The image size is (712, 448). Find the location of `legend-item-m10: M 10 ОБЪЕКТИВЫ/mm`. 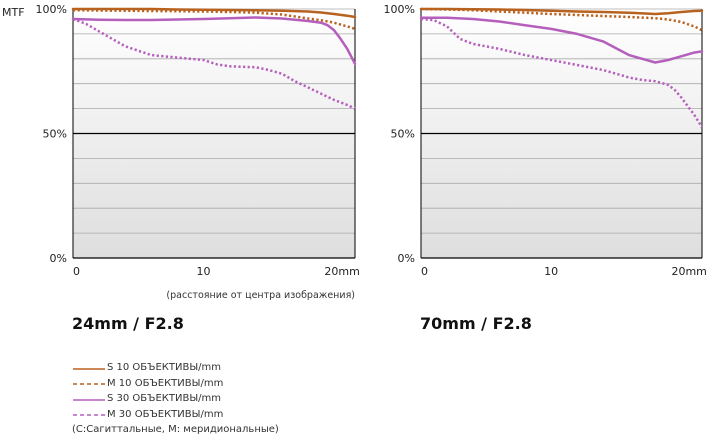

legend-item-m10: M 10 ОБЪЕКТИВЫ/mm is located at coordinates (175, 384).